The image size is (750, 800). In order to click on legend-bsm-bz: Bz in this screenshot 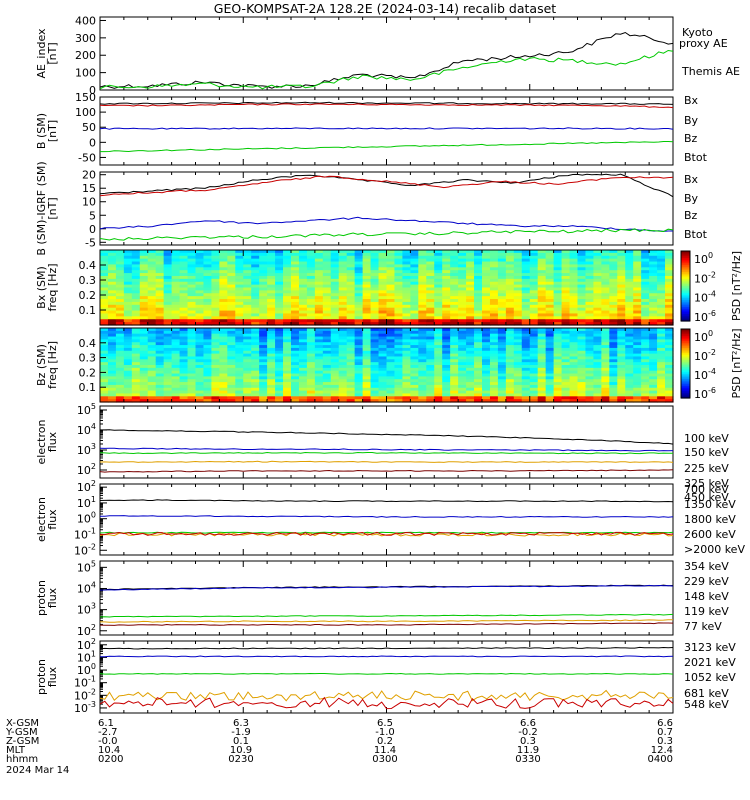, I will do `click(691, 138)`.